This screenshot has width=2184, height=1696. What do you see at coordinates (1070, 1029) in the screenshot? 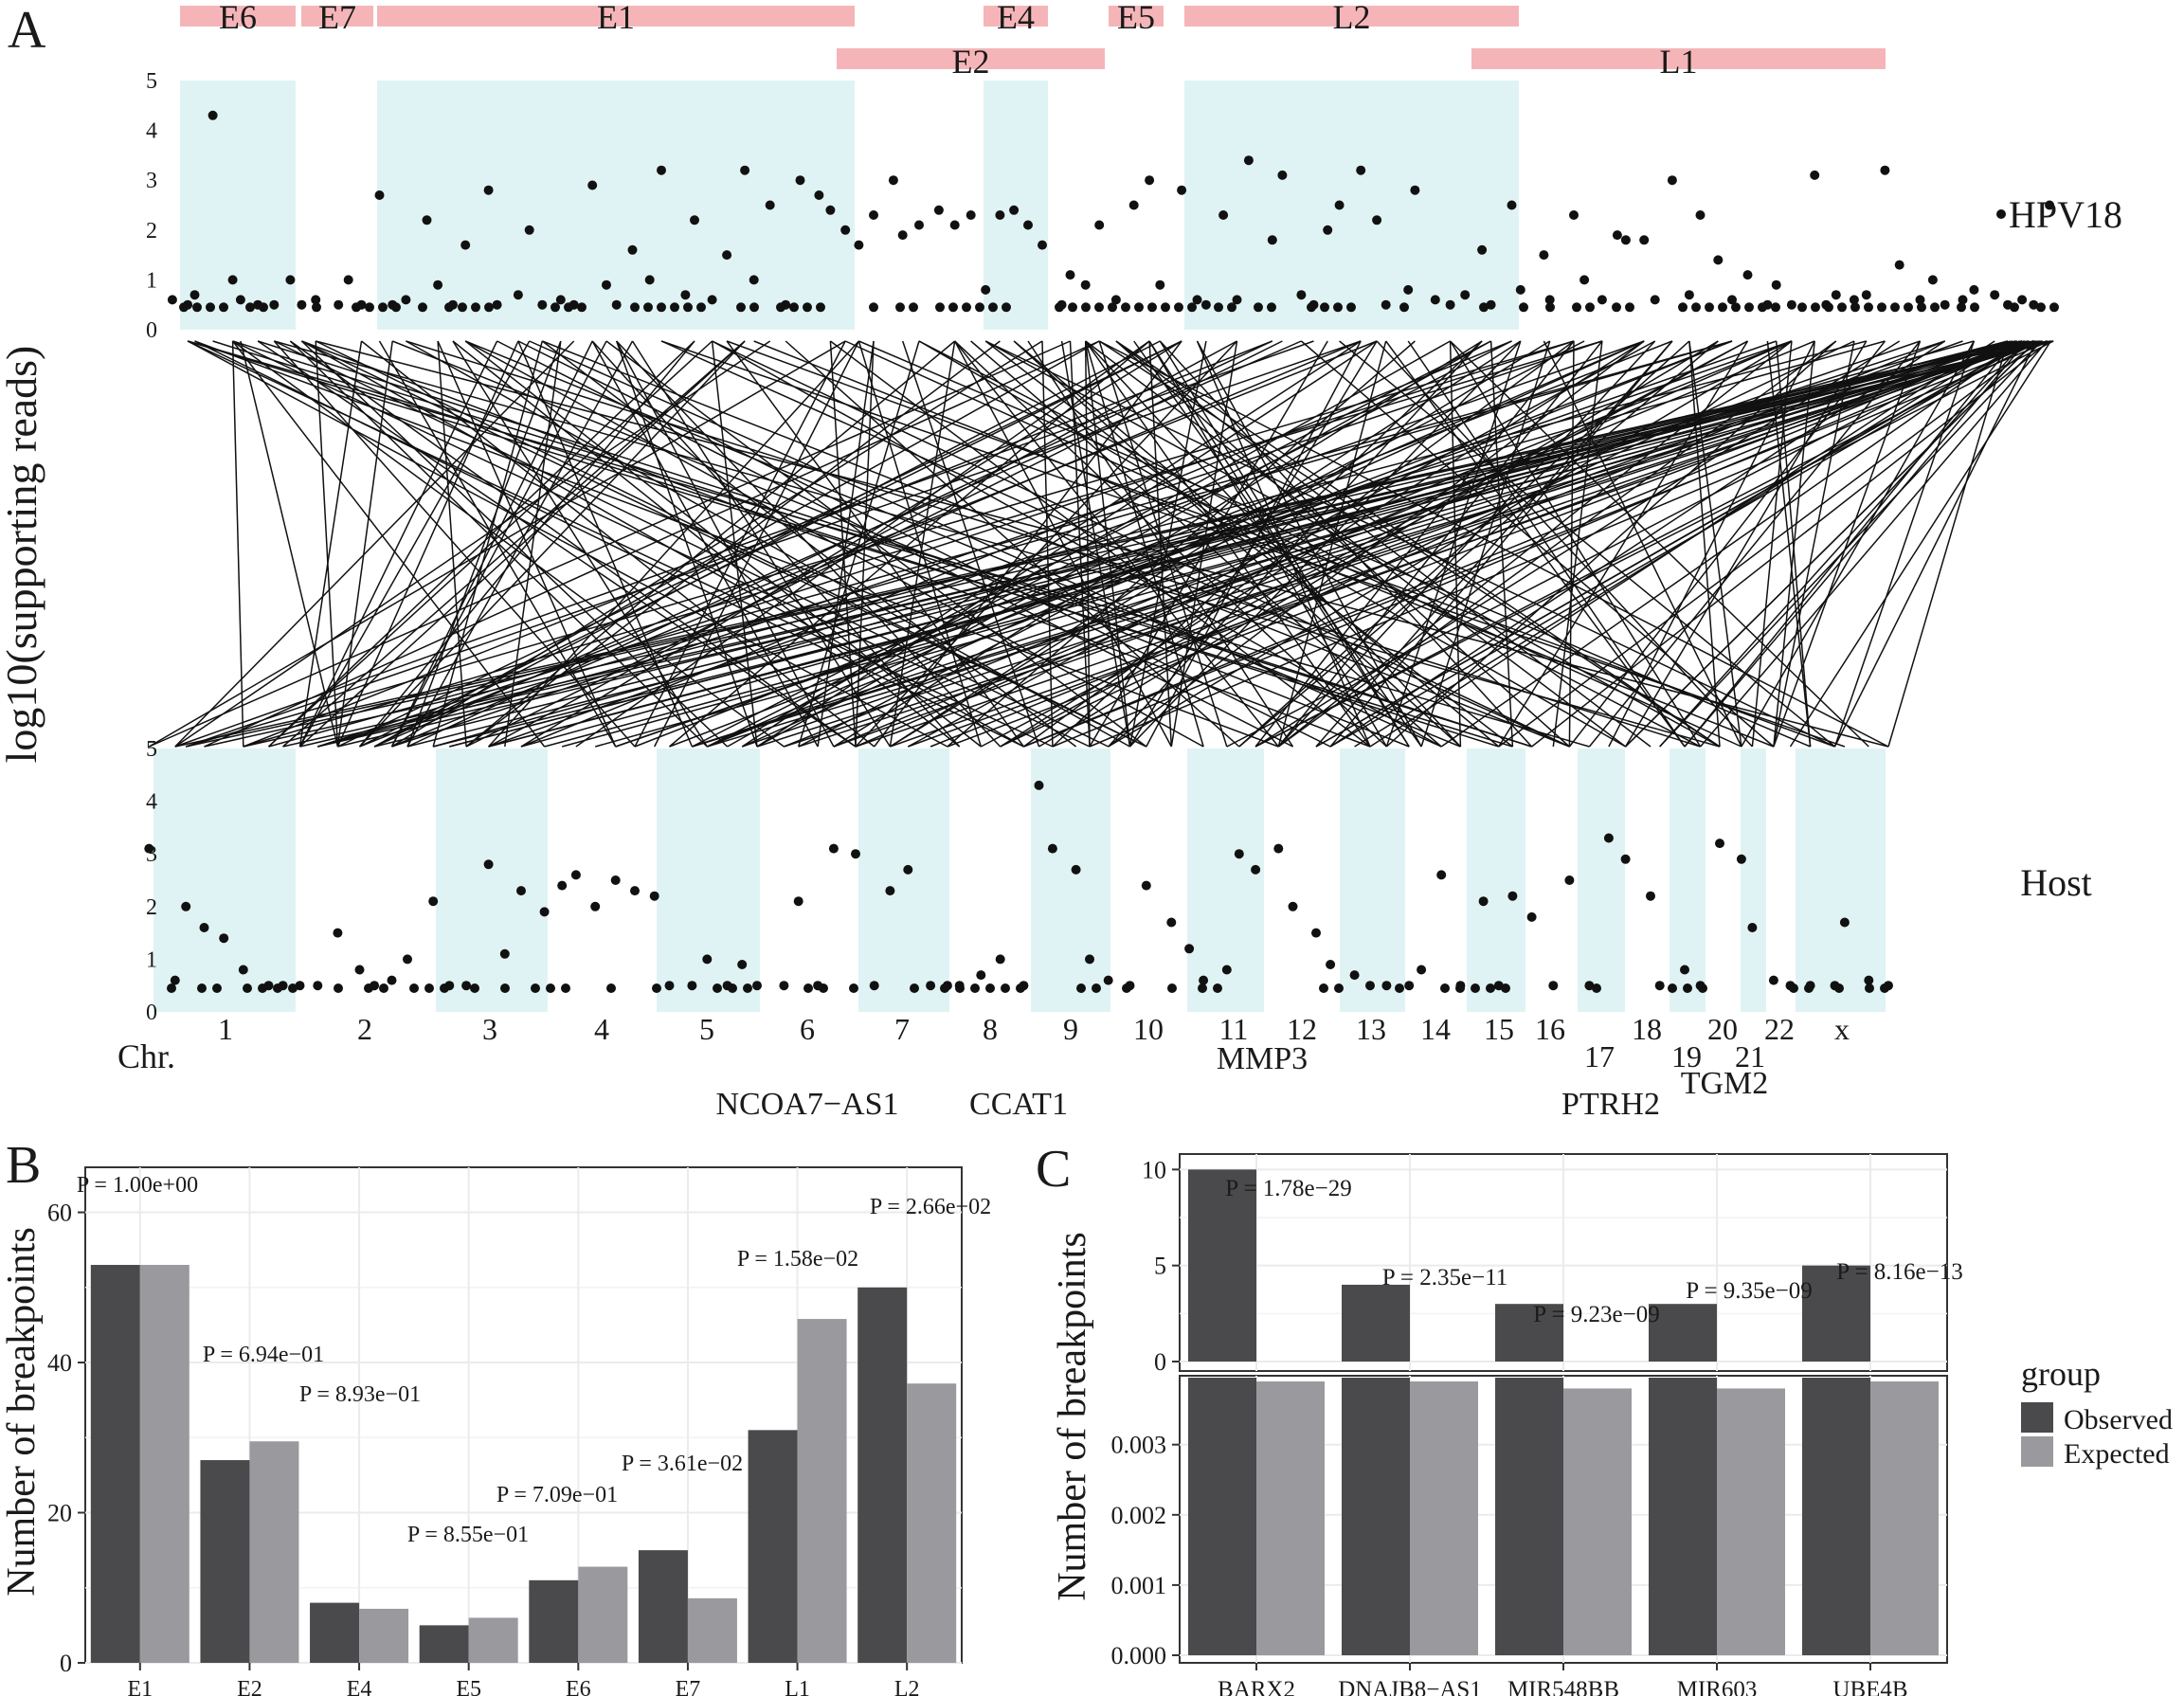
I see `chromosome-label-9: 9` at bounding box center [1070, 1029].